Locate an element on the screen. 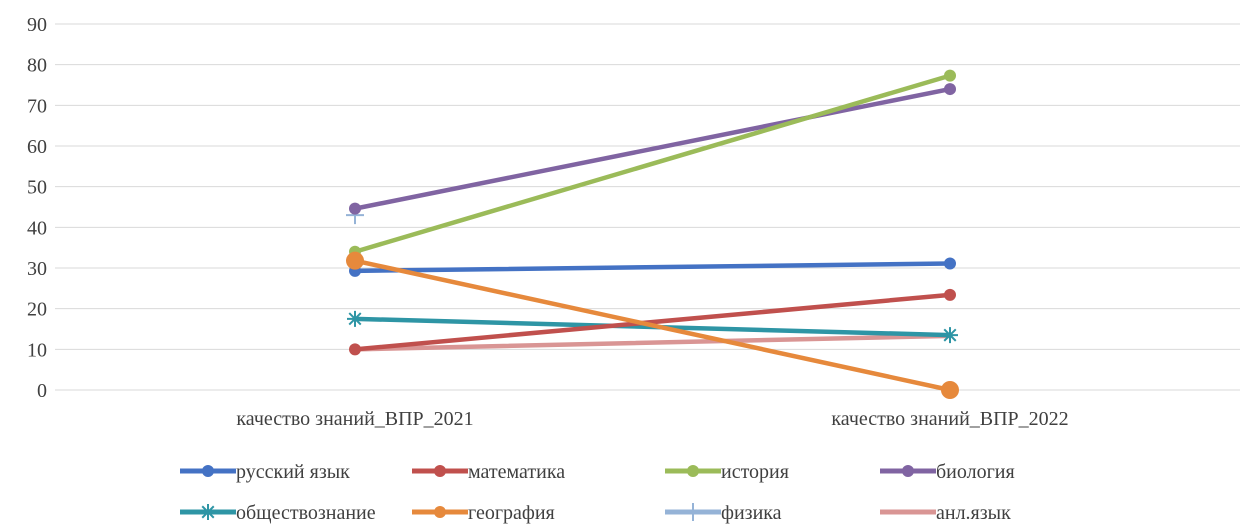  y-axis: 0 10 20 30 40 50 60 70 80 90 is located at coordinates (37, 208).